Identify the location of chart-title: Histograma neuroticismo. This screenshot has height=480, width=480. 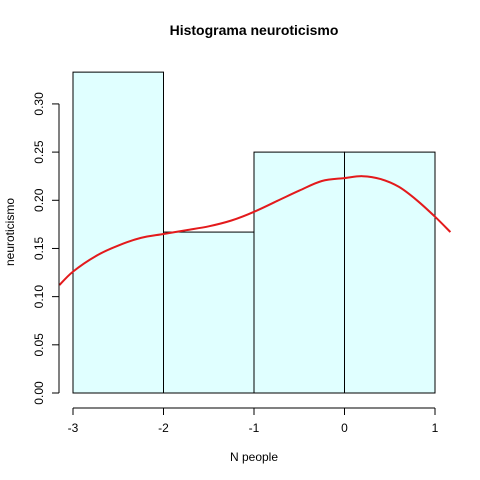
(254, 30).